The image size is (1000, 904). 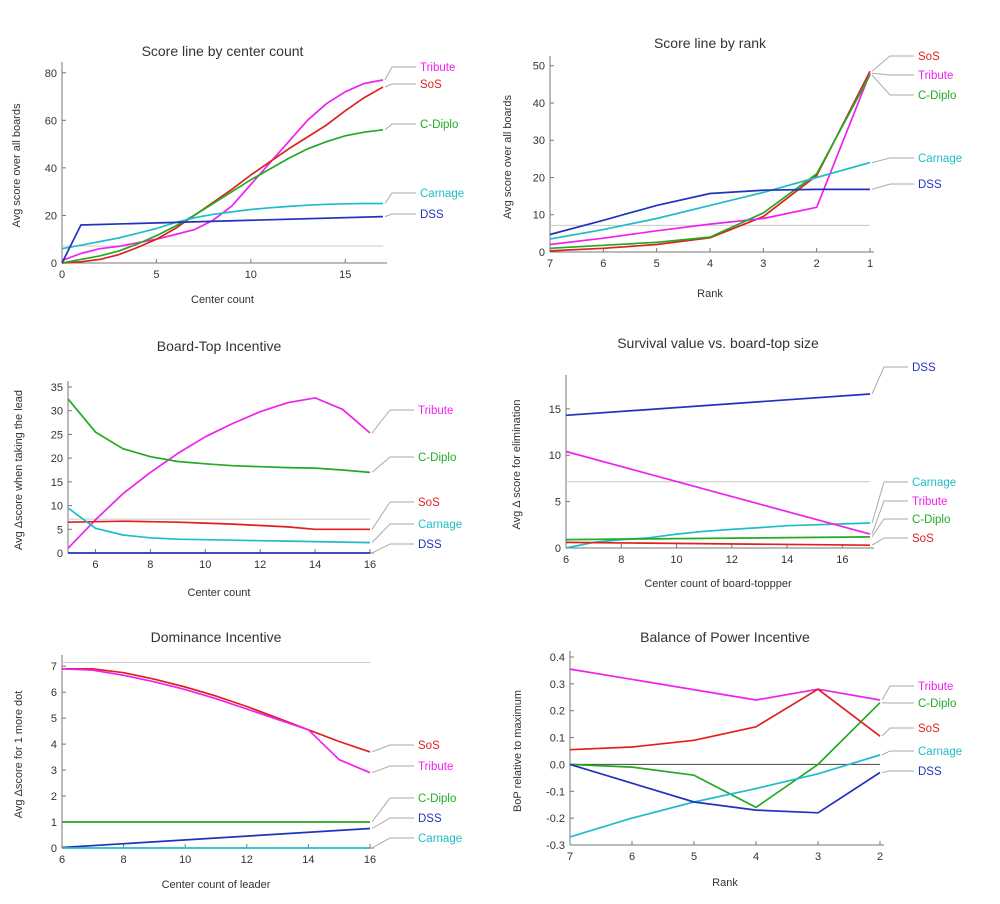 What do you see at coordinates (557, 765) in the screenshot?
I see `y-tick-label: 0.0` at bounding box center [557, 765].